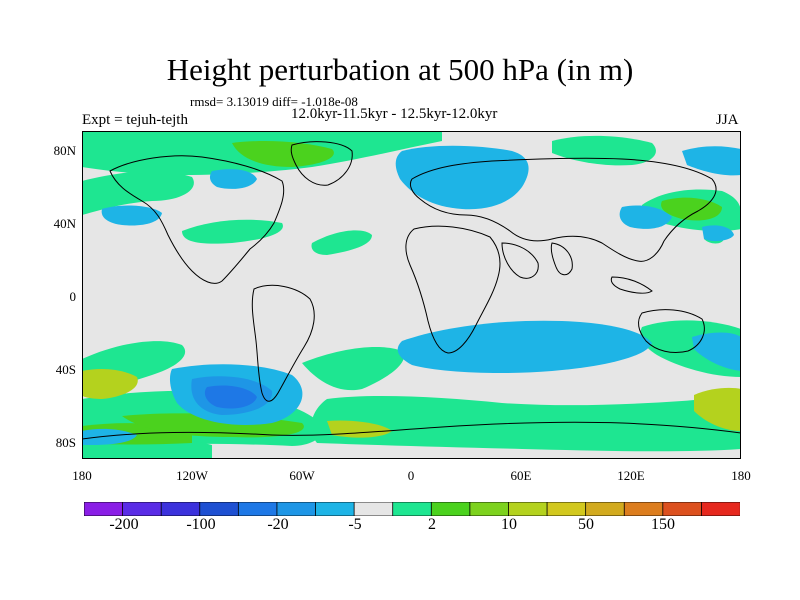 The width and height of the screenshot is (800, 600). What do you see at coordinates (65, 442) in the screenshot?
I see `lat-label-80s: 80S` at bounding box center [65, 442].